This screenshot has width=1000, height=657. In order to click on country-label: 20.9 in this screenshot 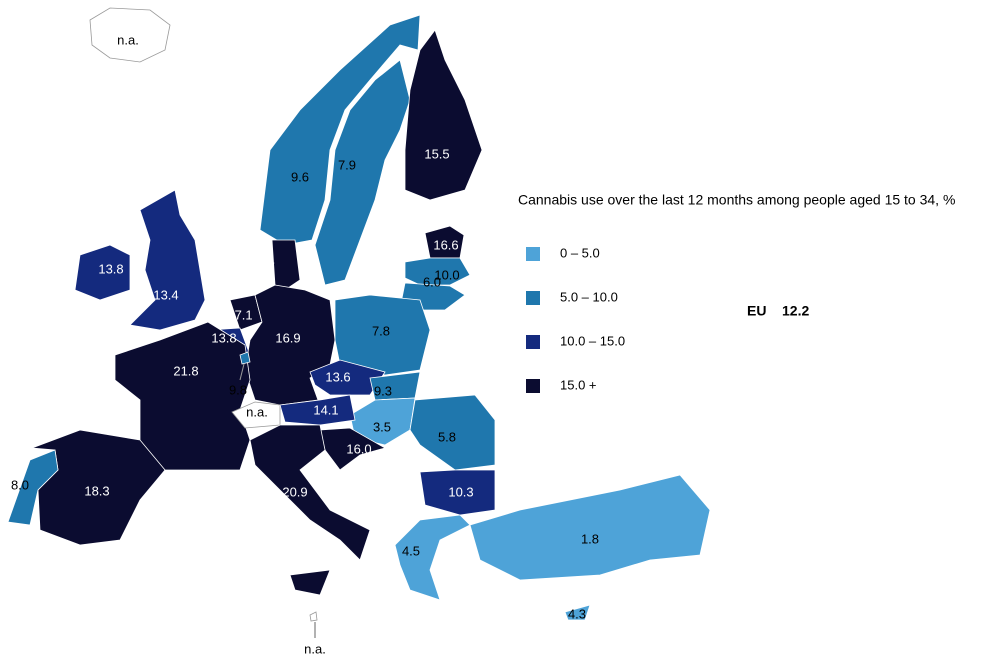, I will do `click(294, 491)`.